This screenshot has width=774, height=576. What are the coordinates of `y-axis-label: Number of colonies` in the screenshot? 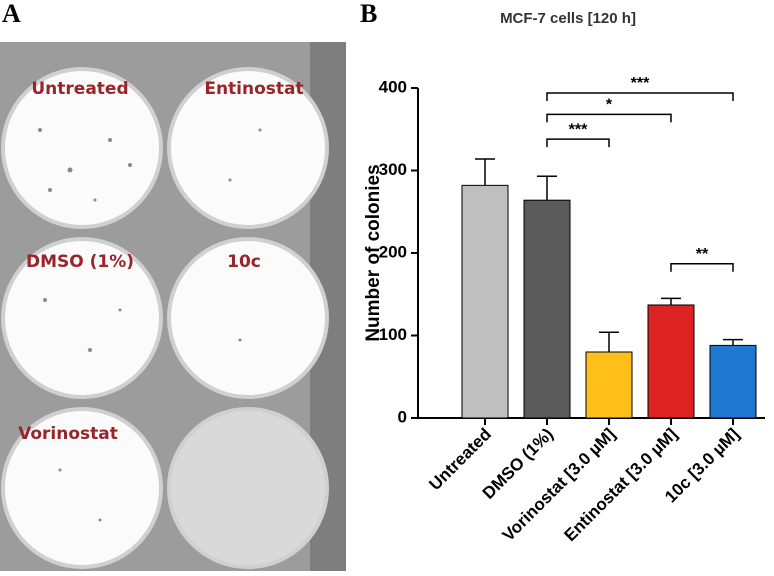 It's located at (373, 252).